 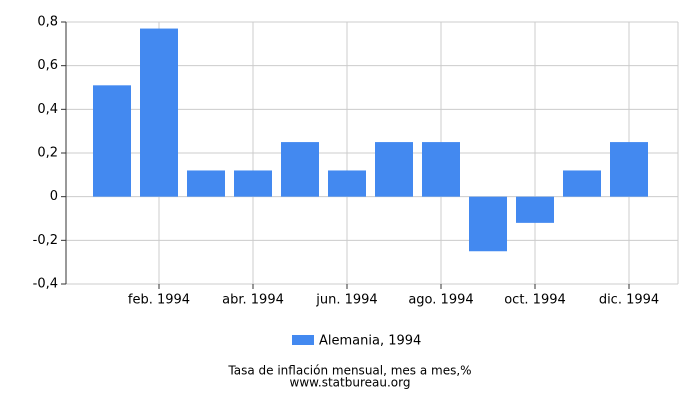 I want to click on y-tick-label: 0,2, so click(x=47, y=153).